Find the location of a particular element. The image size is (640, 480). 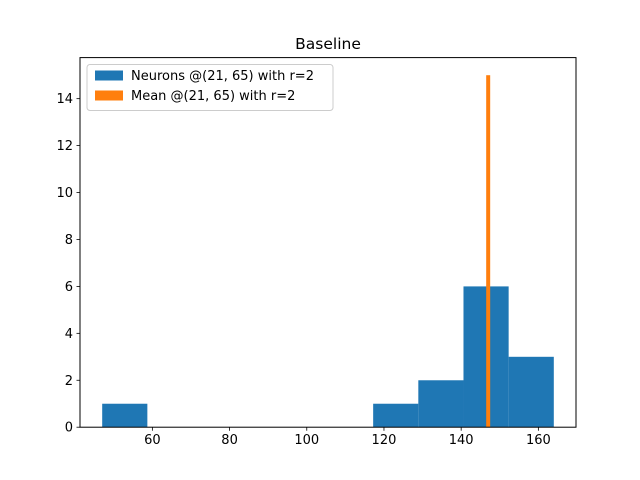

legend-box is located at coordinates (210, 87).